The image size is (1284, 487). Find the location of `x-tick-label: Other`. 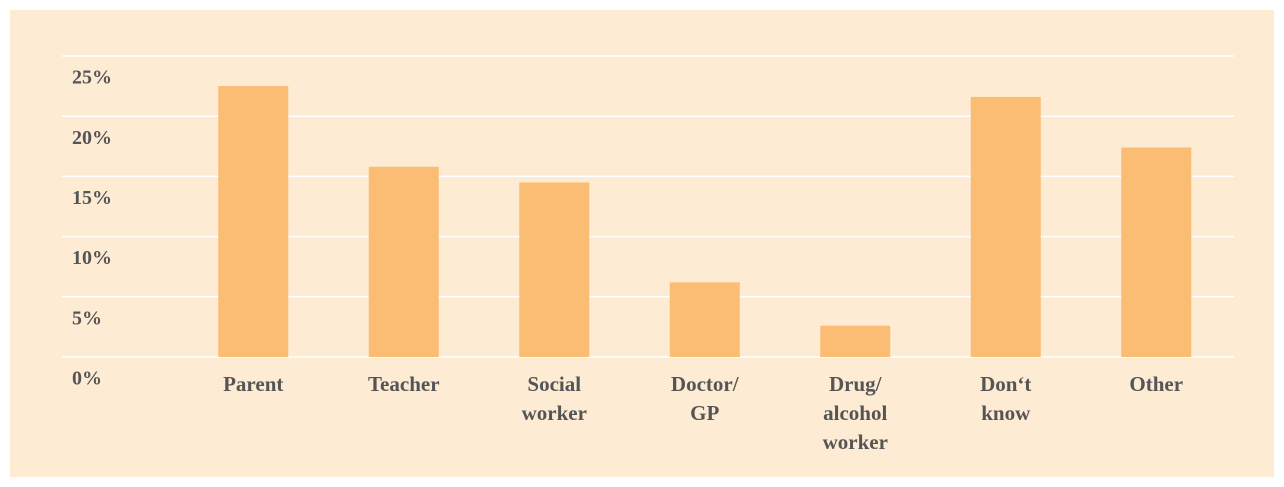

x-tick-label: Other is located at coordinates (1156, 384).